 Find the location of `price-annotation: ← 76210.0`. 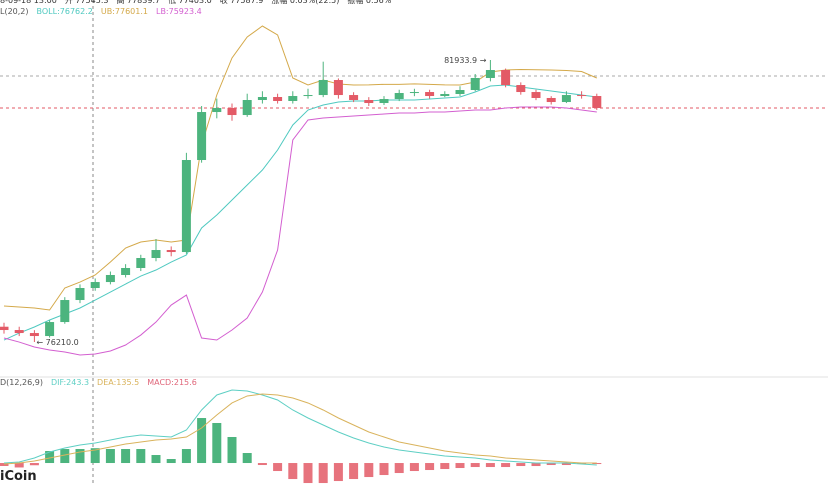

price-annotation: ← 76210.0 is located at coordinates (57, 342).